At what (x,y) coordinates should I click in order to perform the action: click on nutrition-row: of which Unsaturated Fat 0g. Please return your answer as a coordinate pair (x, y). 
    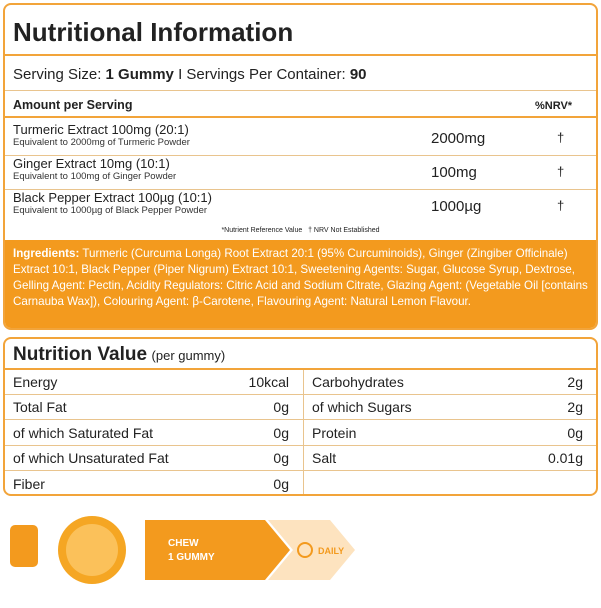
    Looking at the image, I should click on (154, 459).